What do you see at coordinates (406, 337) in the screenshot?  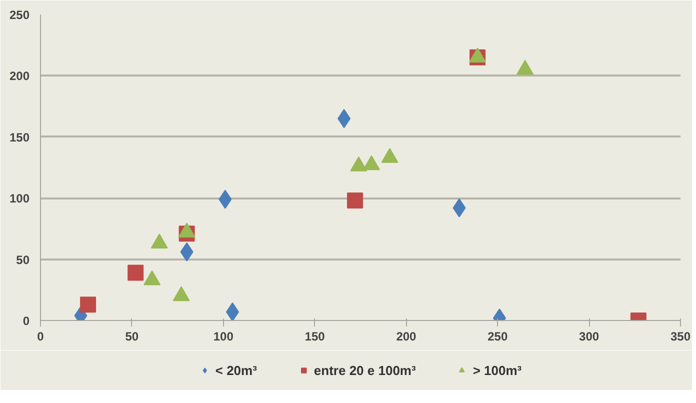 I see `x-tick-label: 200` at bounding box center [406, 337].